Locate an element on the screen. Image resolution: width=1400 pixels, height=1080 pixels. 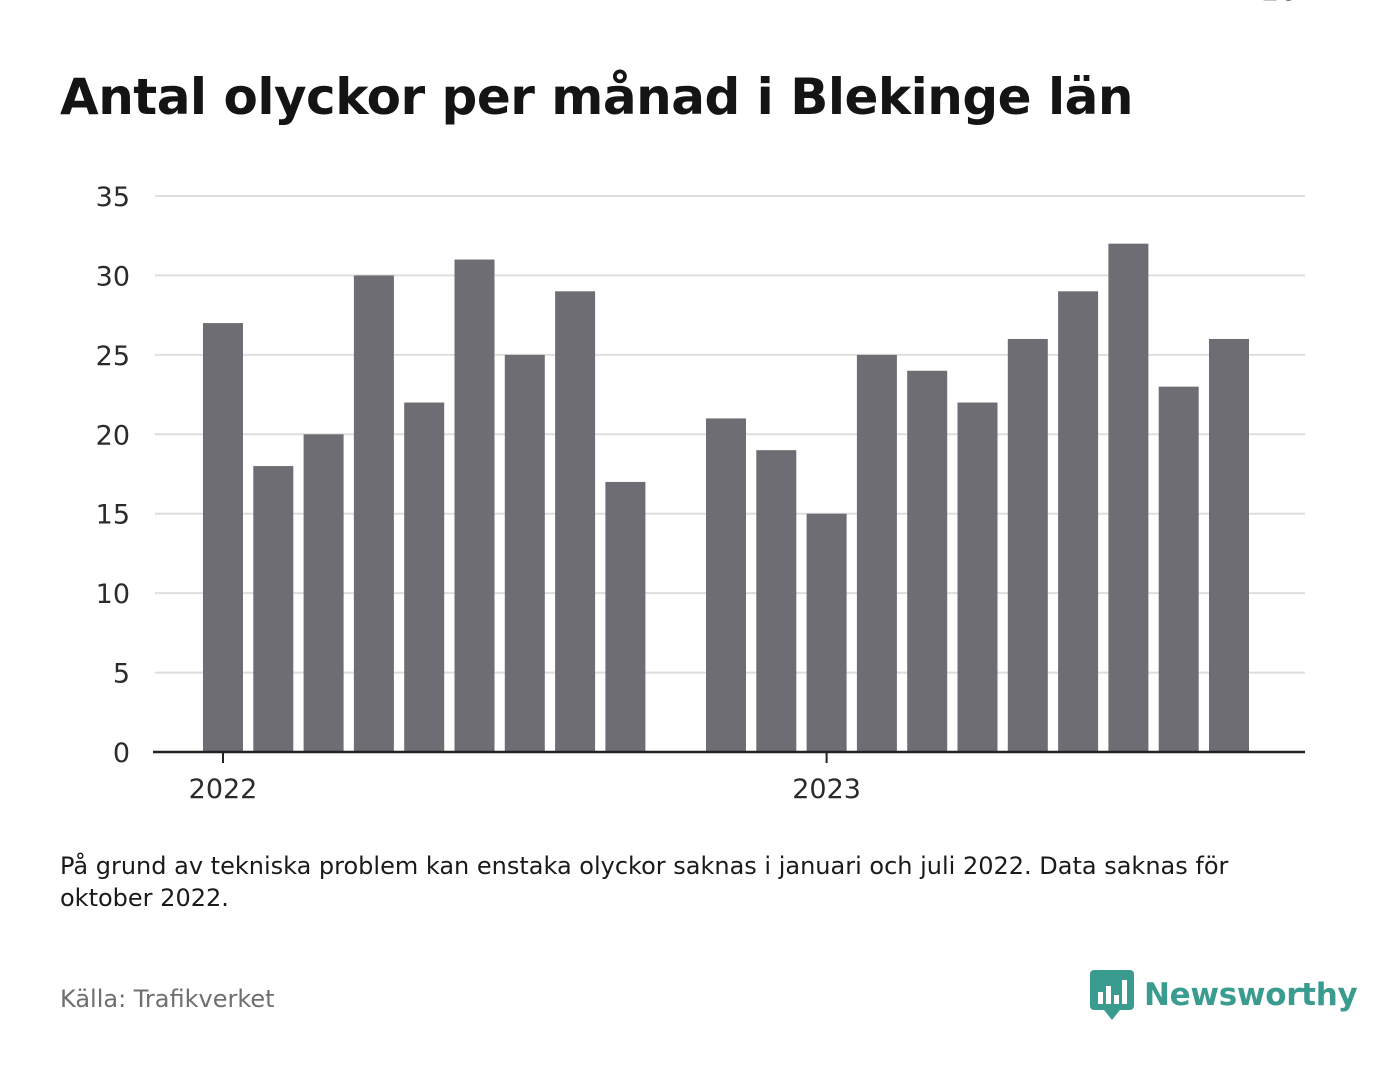
y-tick-label: 5 is located at coordinates (121, 674).